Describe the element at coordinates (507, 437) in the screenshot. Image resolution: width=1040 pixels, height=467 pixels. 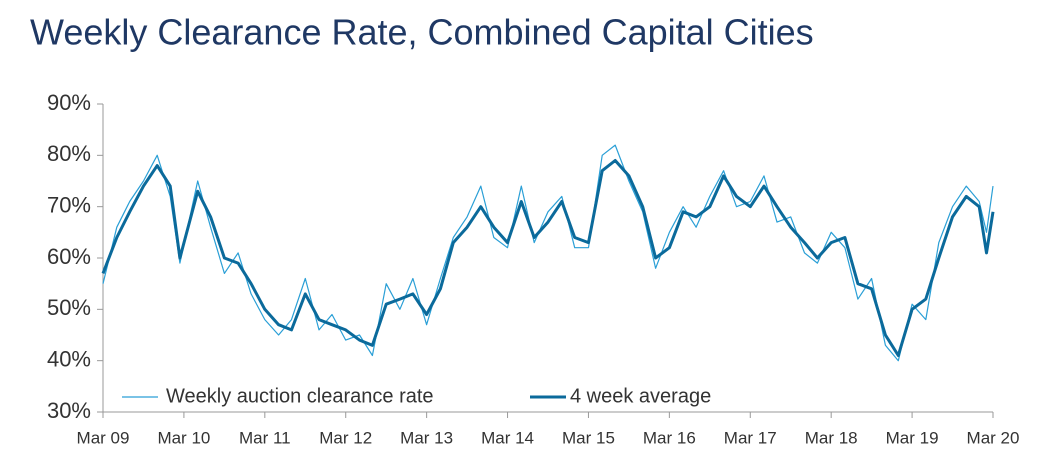
I see `x-tick-label: Mar 14` at that location.